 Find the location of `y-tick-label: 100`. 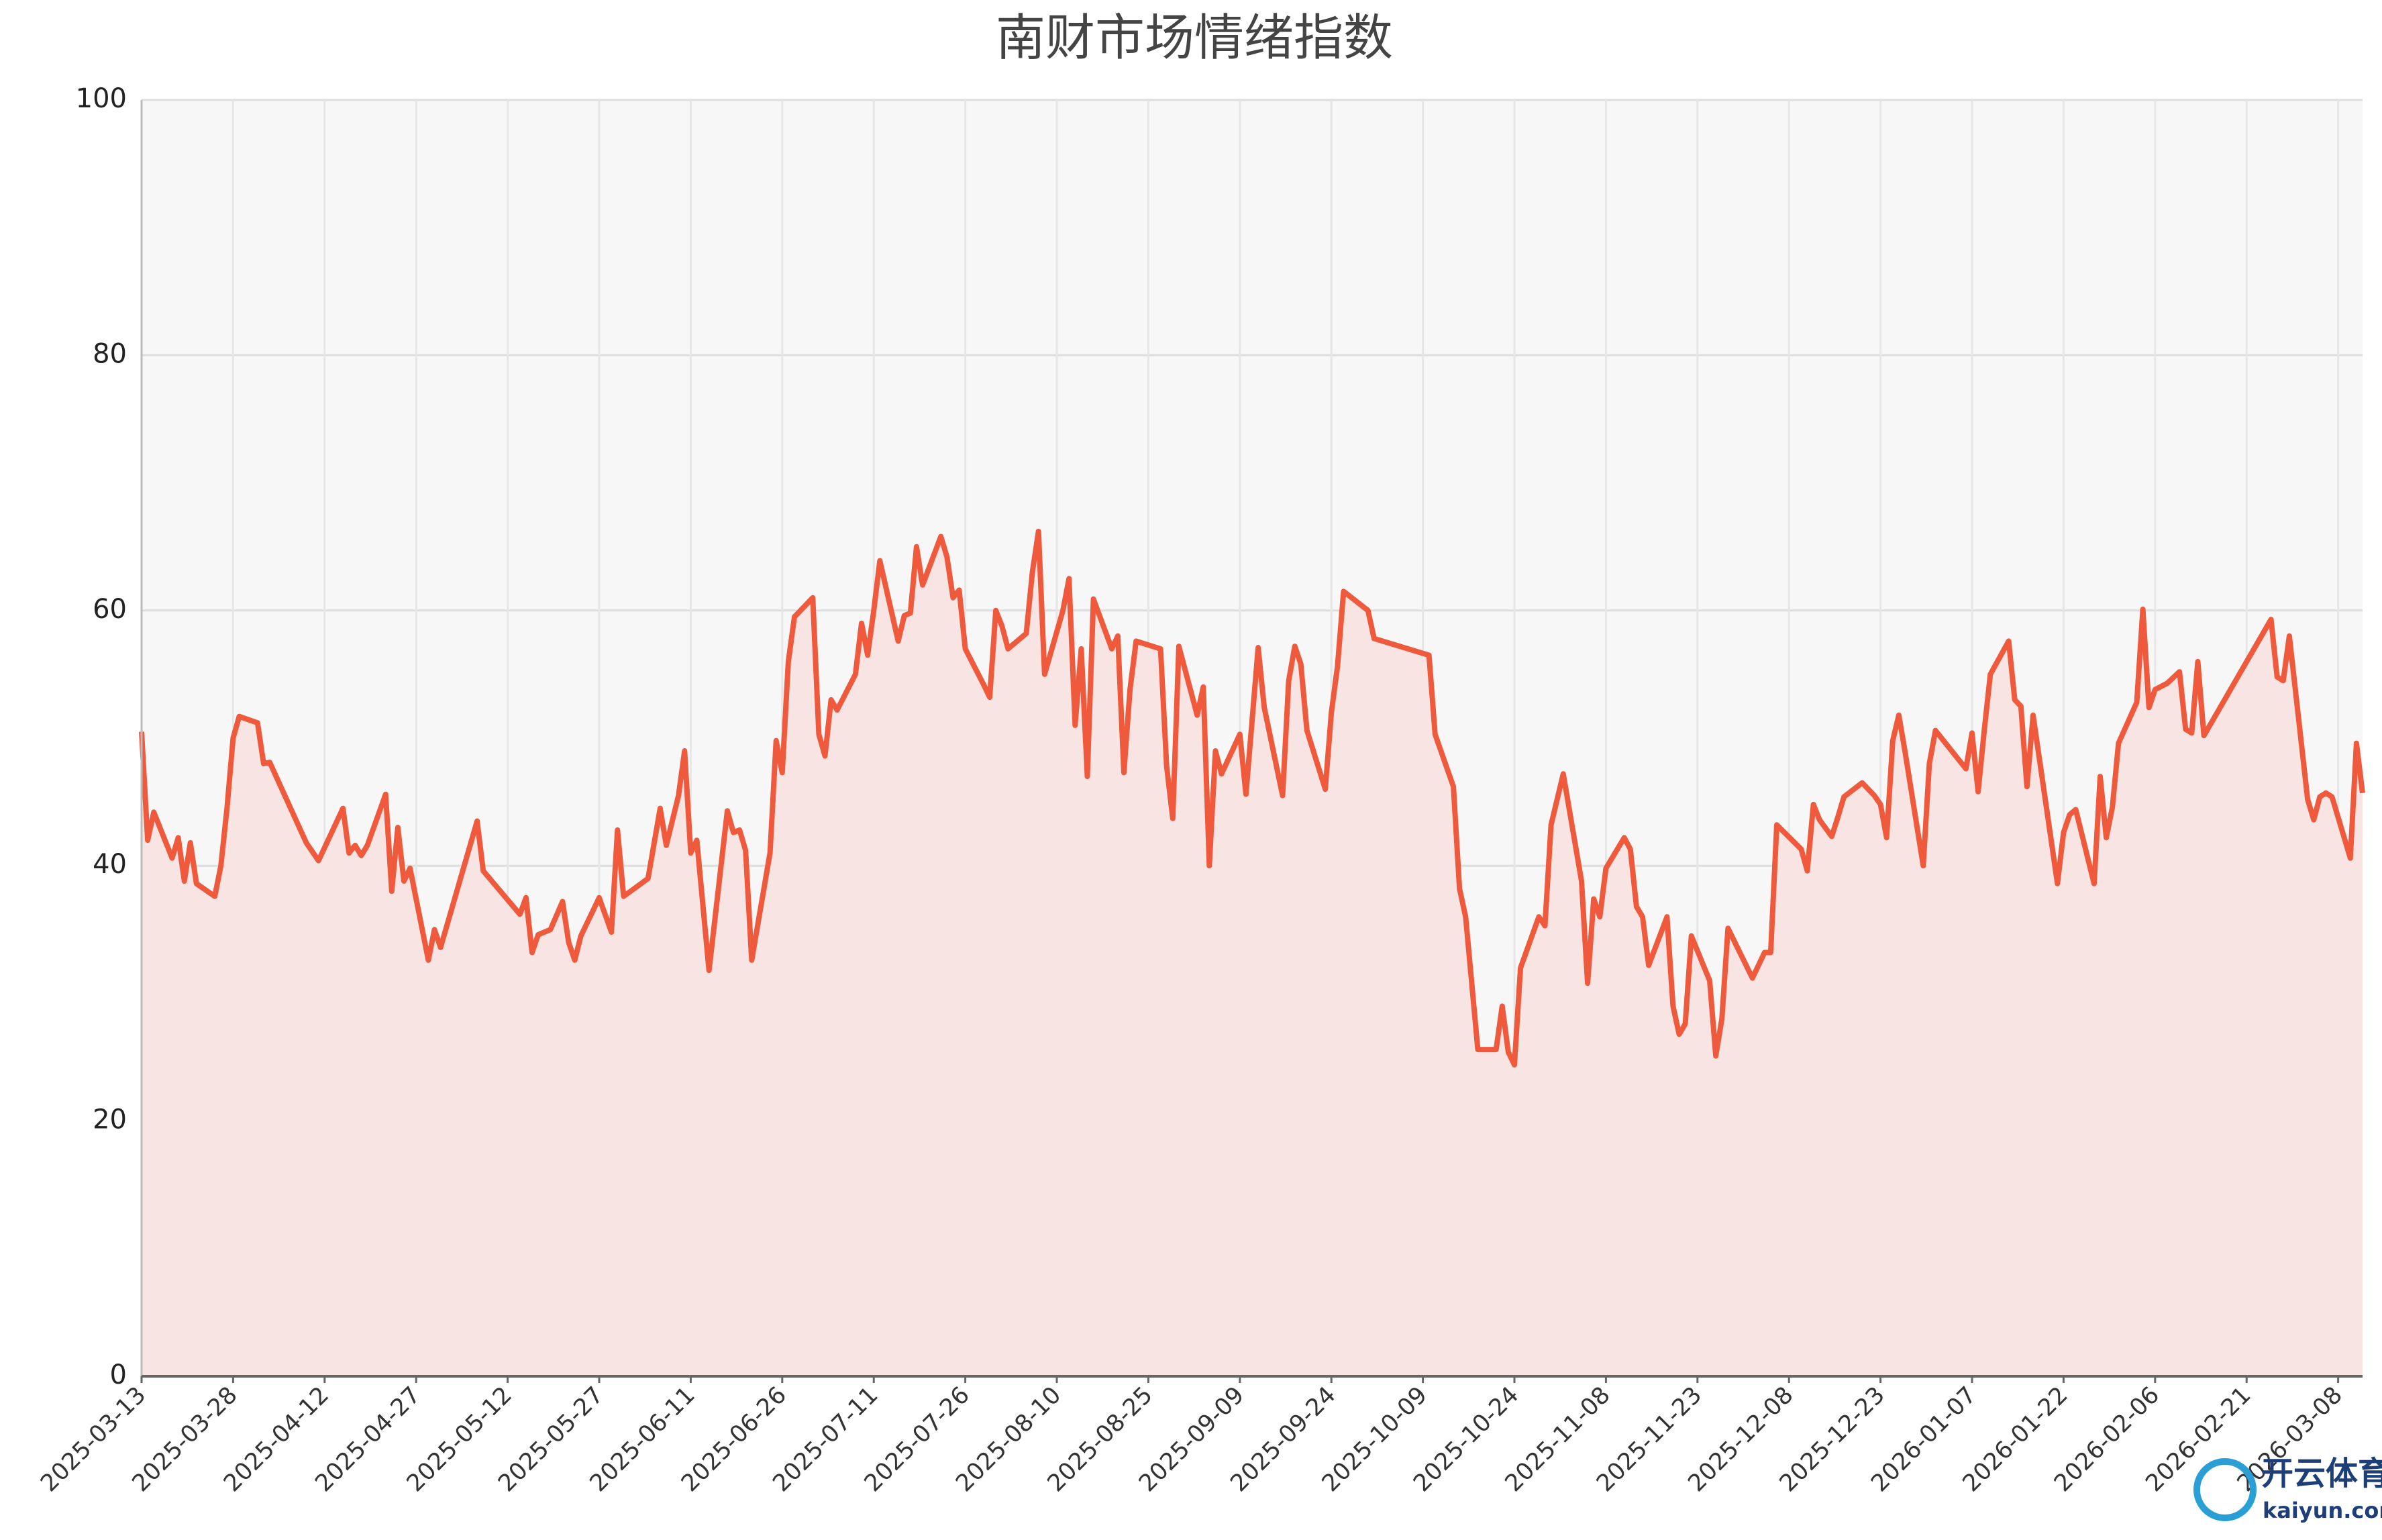

y-tick-label: 100 is located at coordinates (101, 98).